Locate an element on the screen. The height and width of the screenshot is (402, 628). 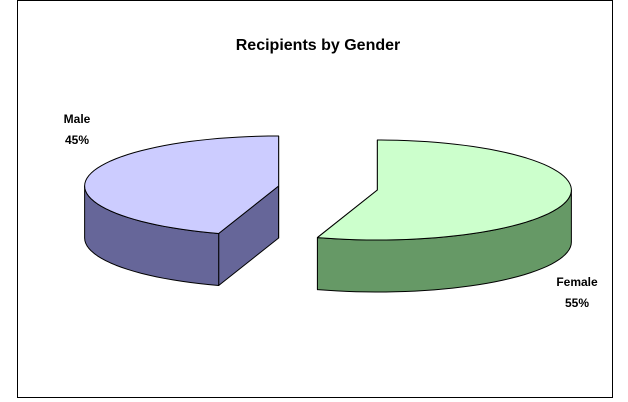
slice-label: Female is located at coordinates (577, 282).